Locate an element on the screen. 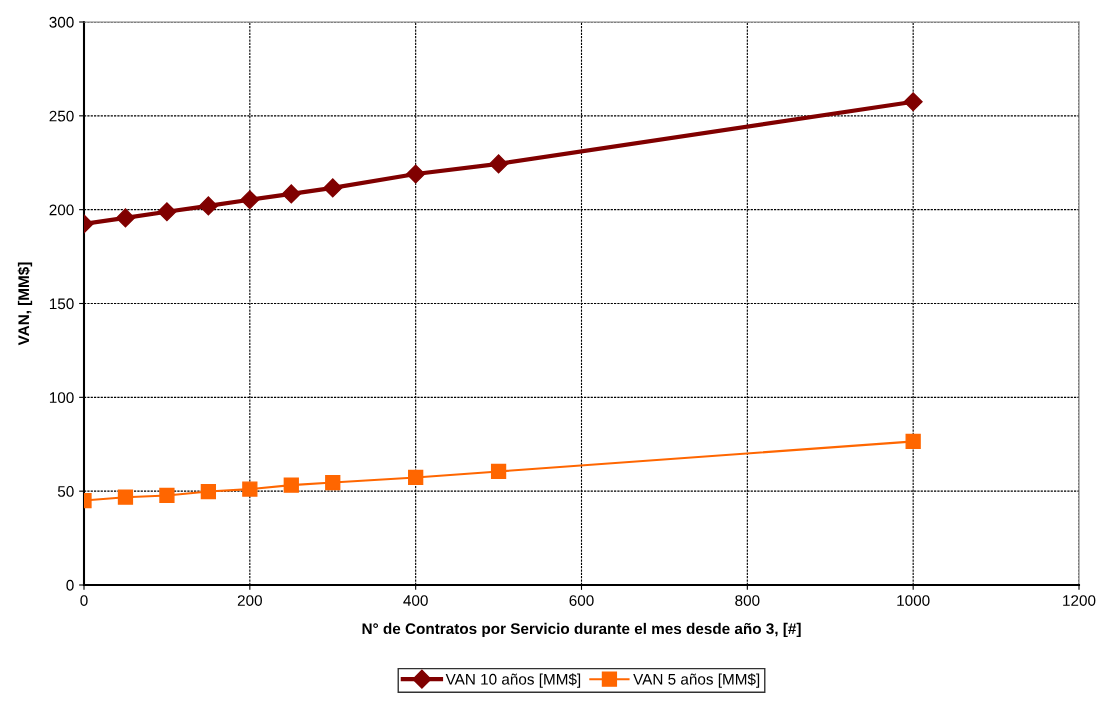 This screenshot has height=706, width=1096. x-tick-label: 200 is located at coordinates (249, 600).